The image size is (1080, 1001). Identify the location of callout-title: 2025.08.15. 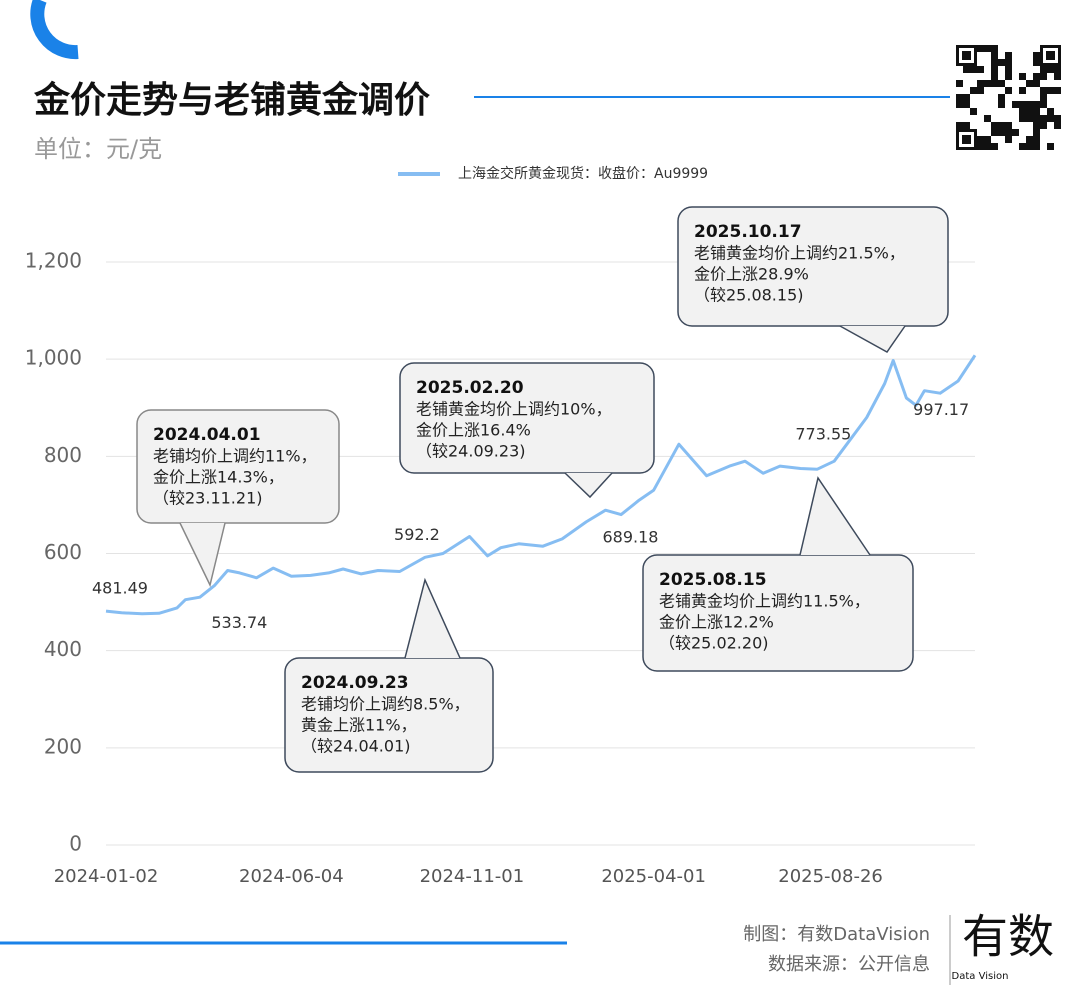
(713, 580).